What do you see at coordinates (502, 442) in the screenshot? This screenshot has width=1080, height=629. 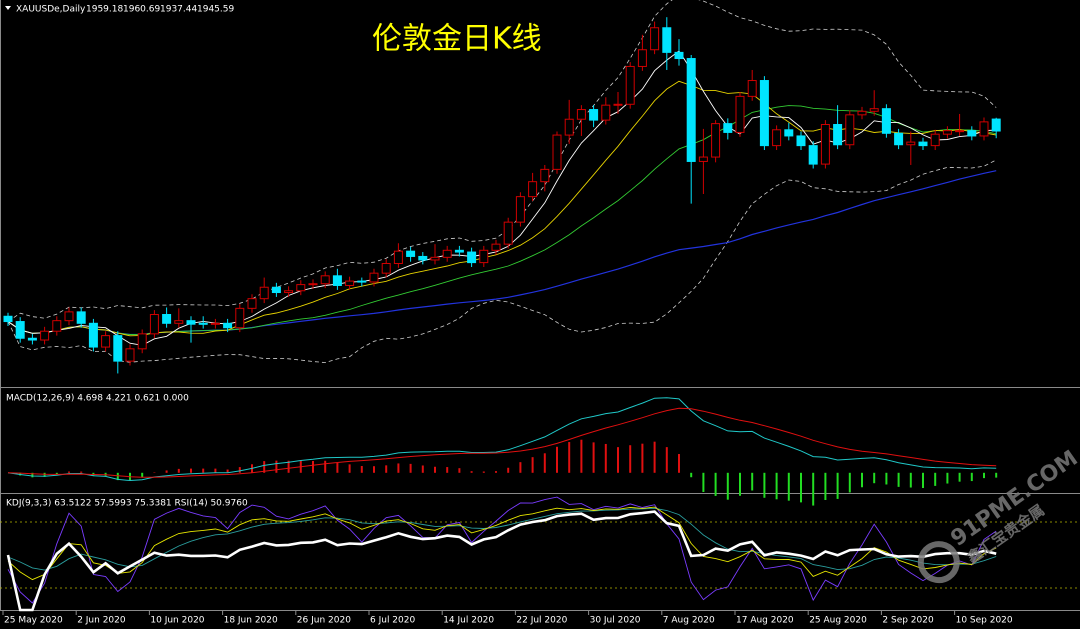 I see `signal-line` at bounding box center [502, 442].